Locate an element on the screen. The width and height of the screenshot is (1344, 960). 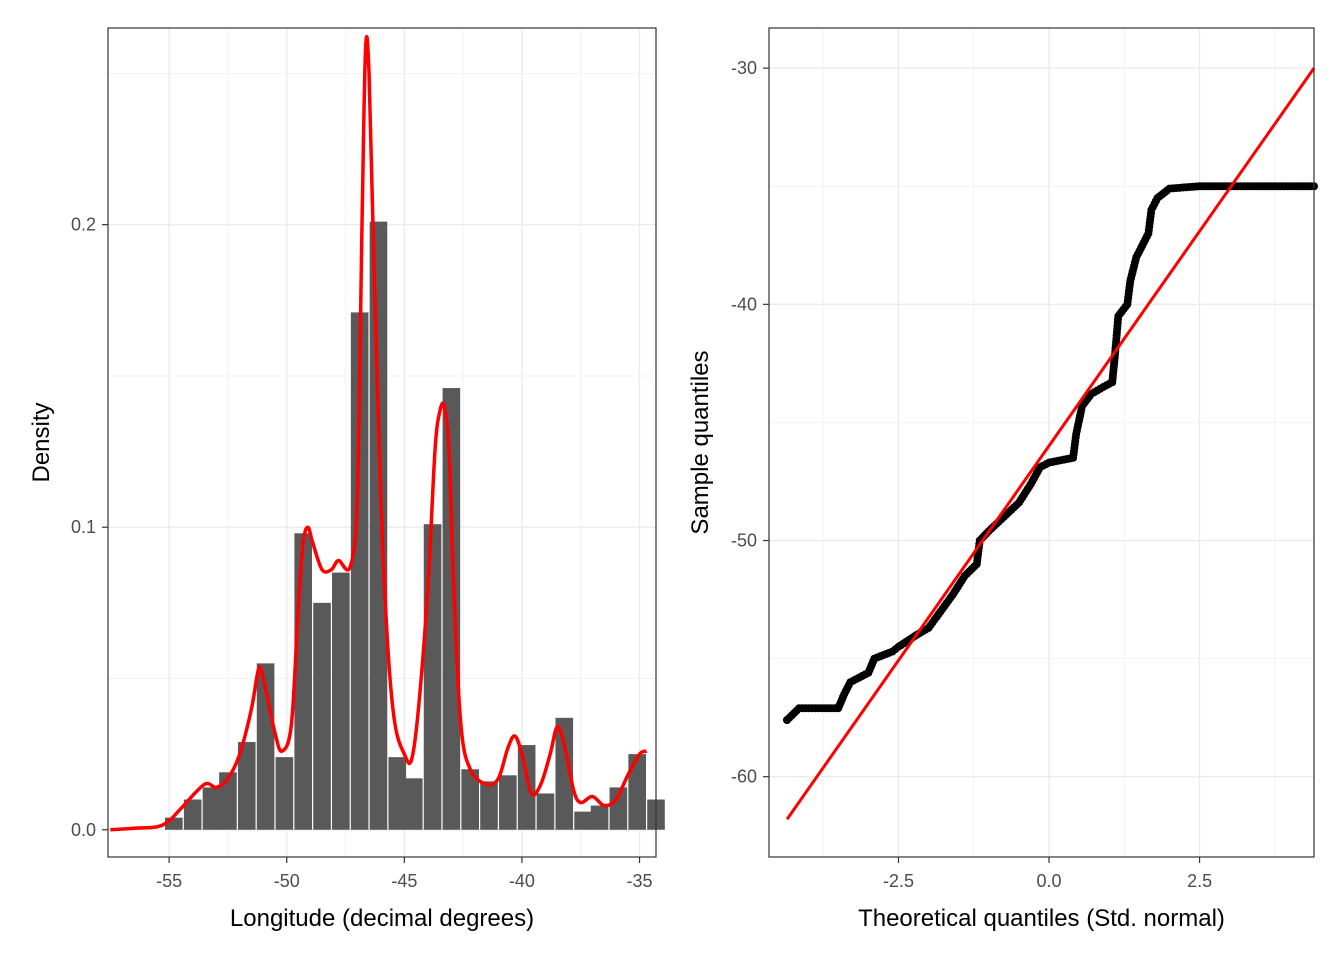
right-x-axis-ticks: -2.5 0.0 2.5 is located at coordinates (1047, 874).